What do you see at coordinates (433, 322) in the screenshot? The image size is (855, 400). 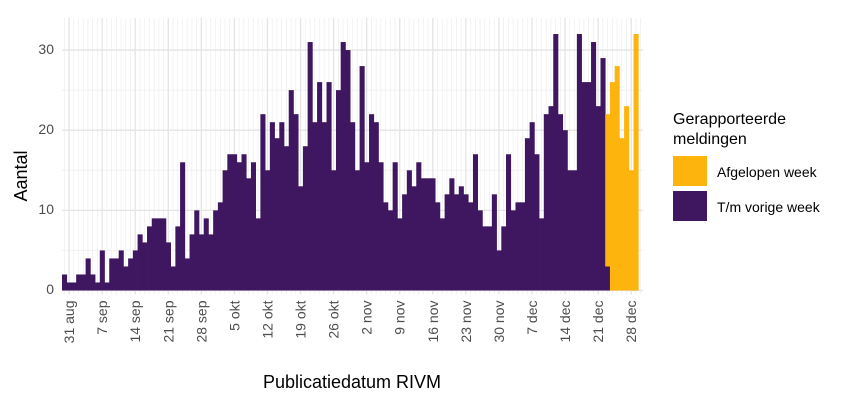 I see `x-tick-label: 16 nov` at bounding box center [433, 322].